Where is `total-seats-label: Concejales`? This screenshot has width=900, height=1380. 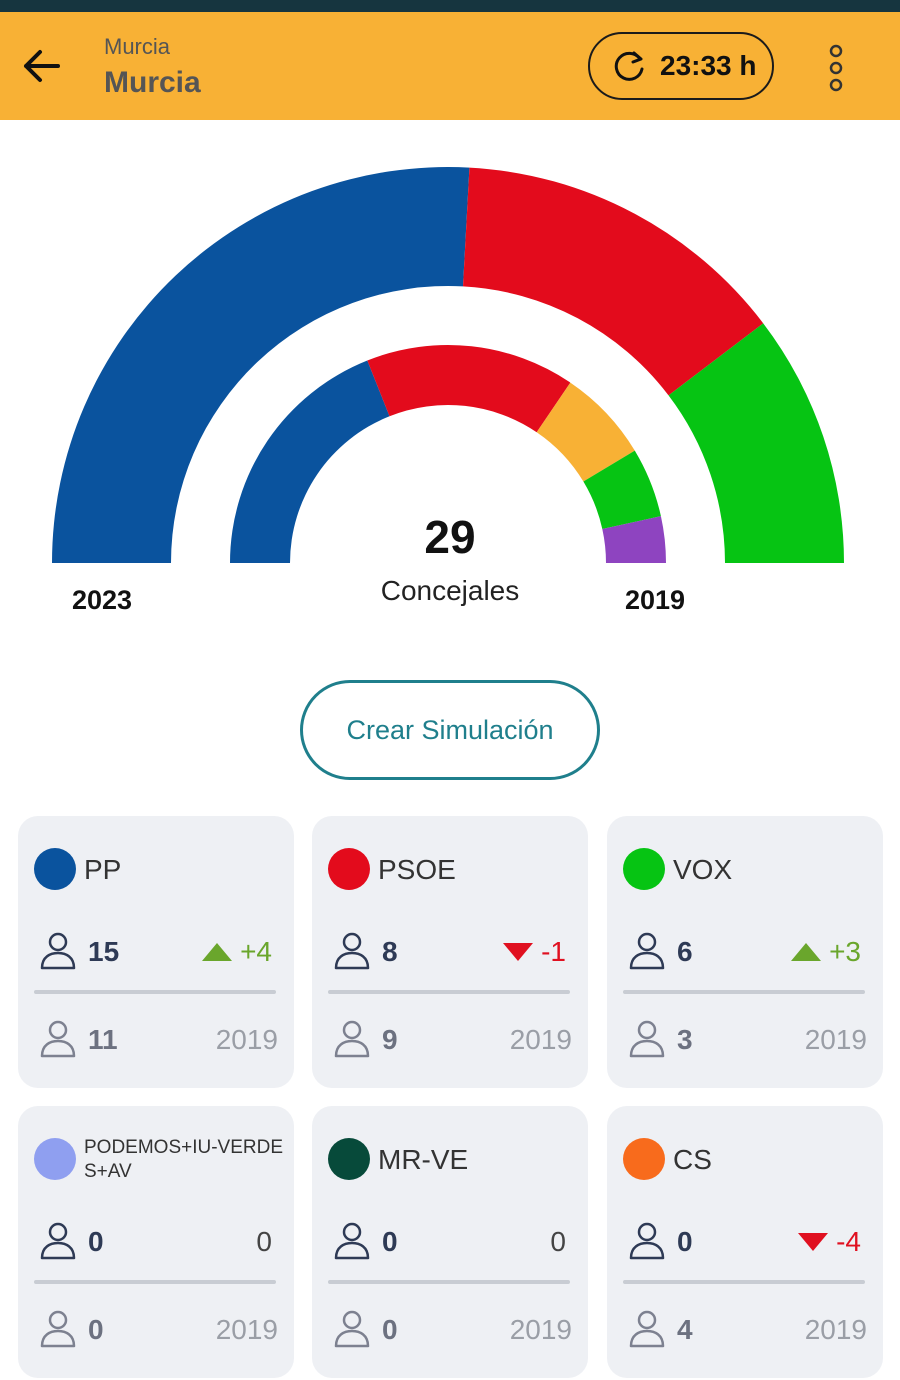
total-seats-label: Concejales is located at coordinates (450, 590).